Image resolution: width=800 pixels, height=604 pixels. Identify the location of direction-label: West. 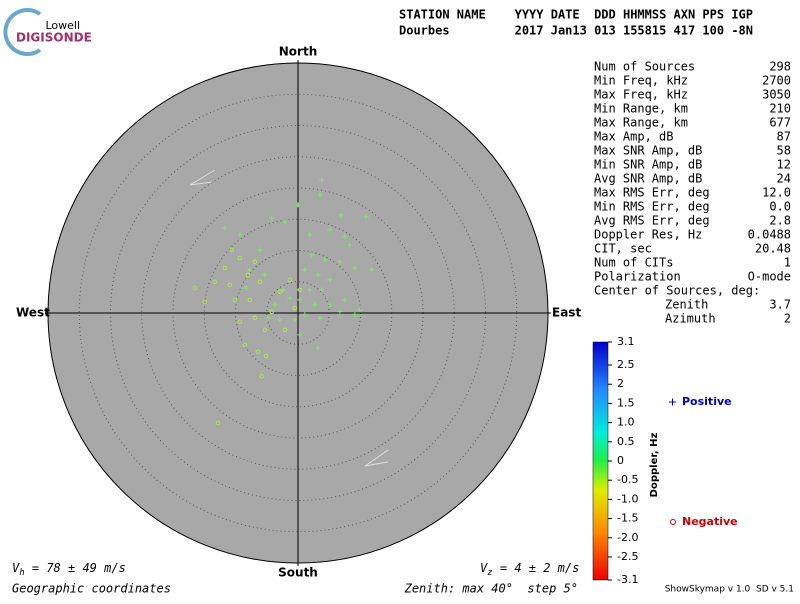
(33, 313).